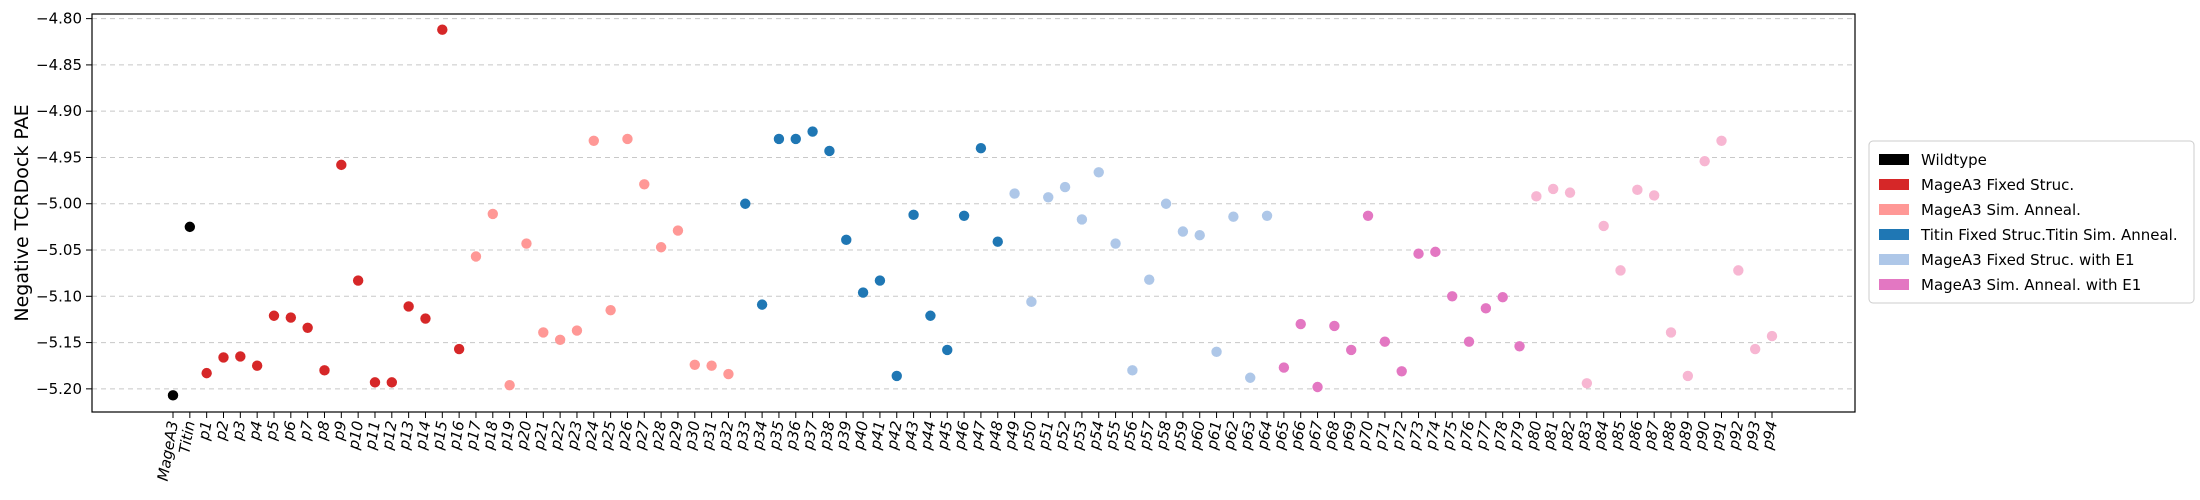 The height and width of the screenshot is (500, 2200). I want to click on x-tick-label: p3, so click(238, 431).